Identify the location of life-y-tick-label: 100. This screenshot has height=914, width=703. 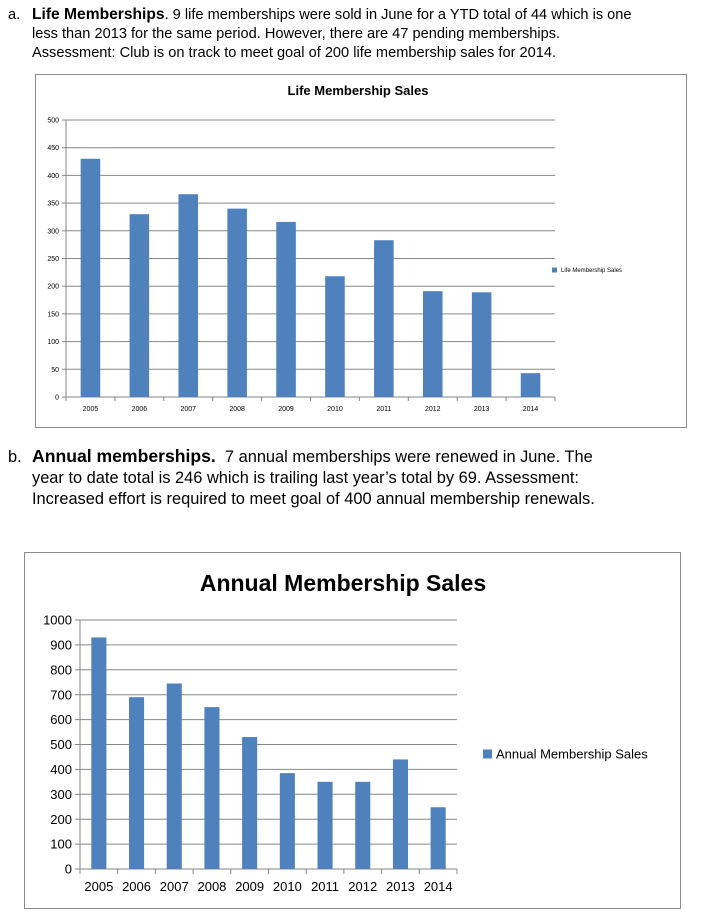
(53, 342).